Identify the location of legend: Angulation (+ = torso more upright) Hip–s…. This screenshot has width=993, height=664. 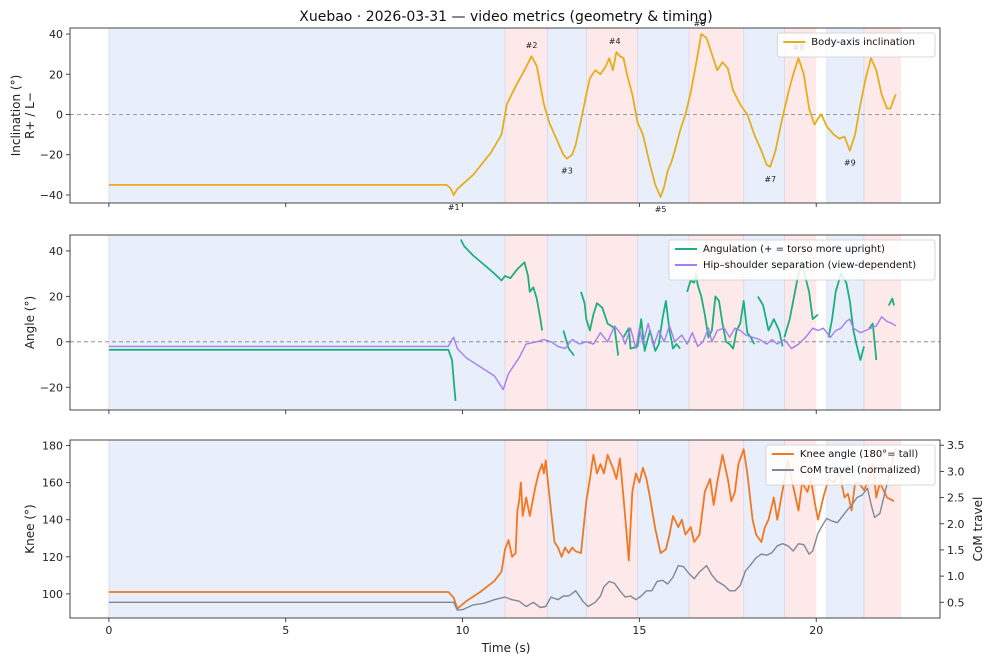
(802, 260).